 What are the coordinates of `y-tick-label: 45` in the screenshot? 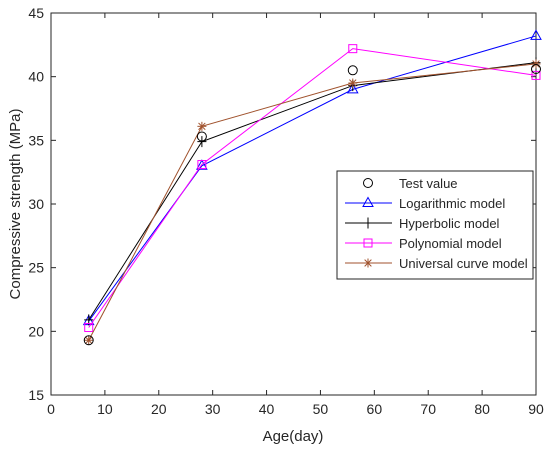 It's located at (36, 13).